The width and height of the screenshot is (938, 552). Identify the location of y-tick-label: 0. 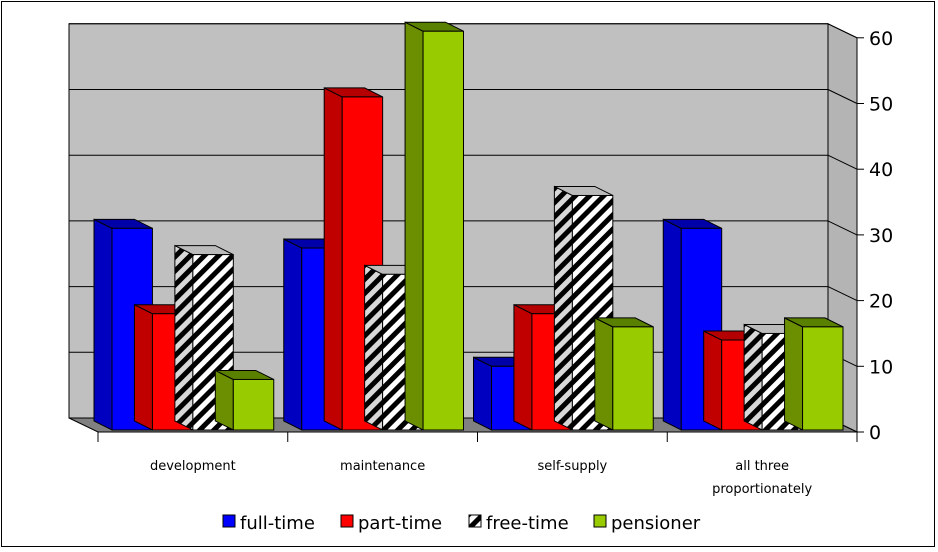
(875, 433).